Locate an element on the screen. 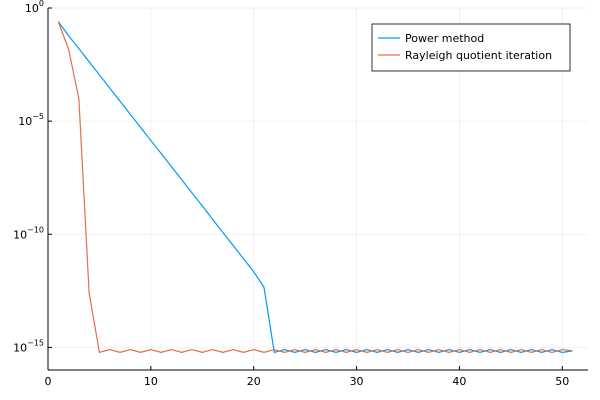 The width and height of the screenshot is (600, 400). y-tick-label: 10⁻⁵ is located at coordinates (31, 120).